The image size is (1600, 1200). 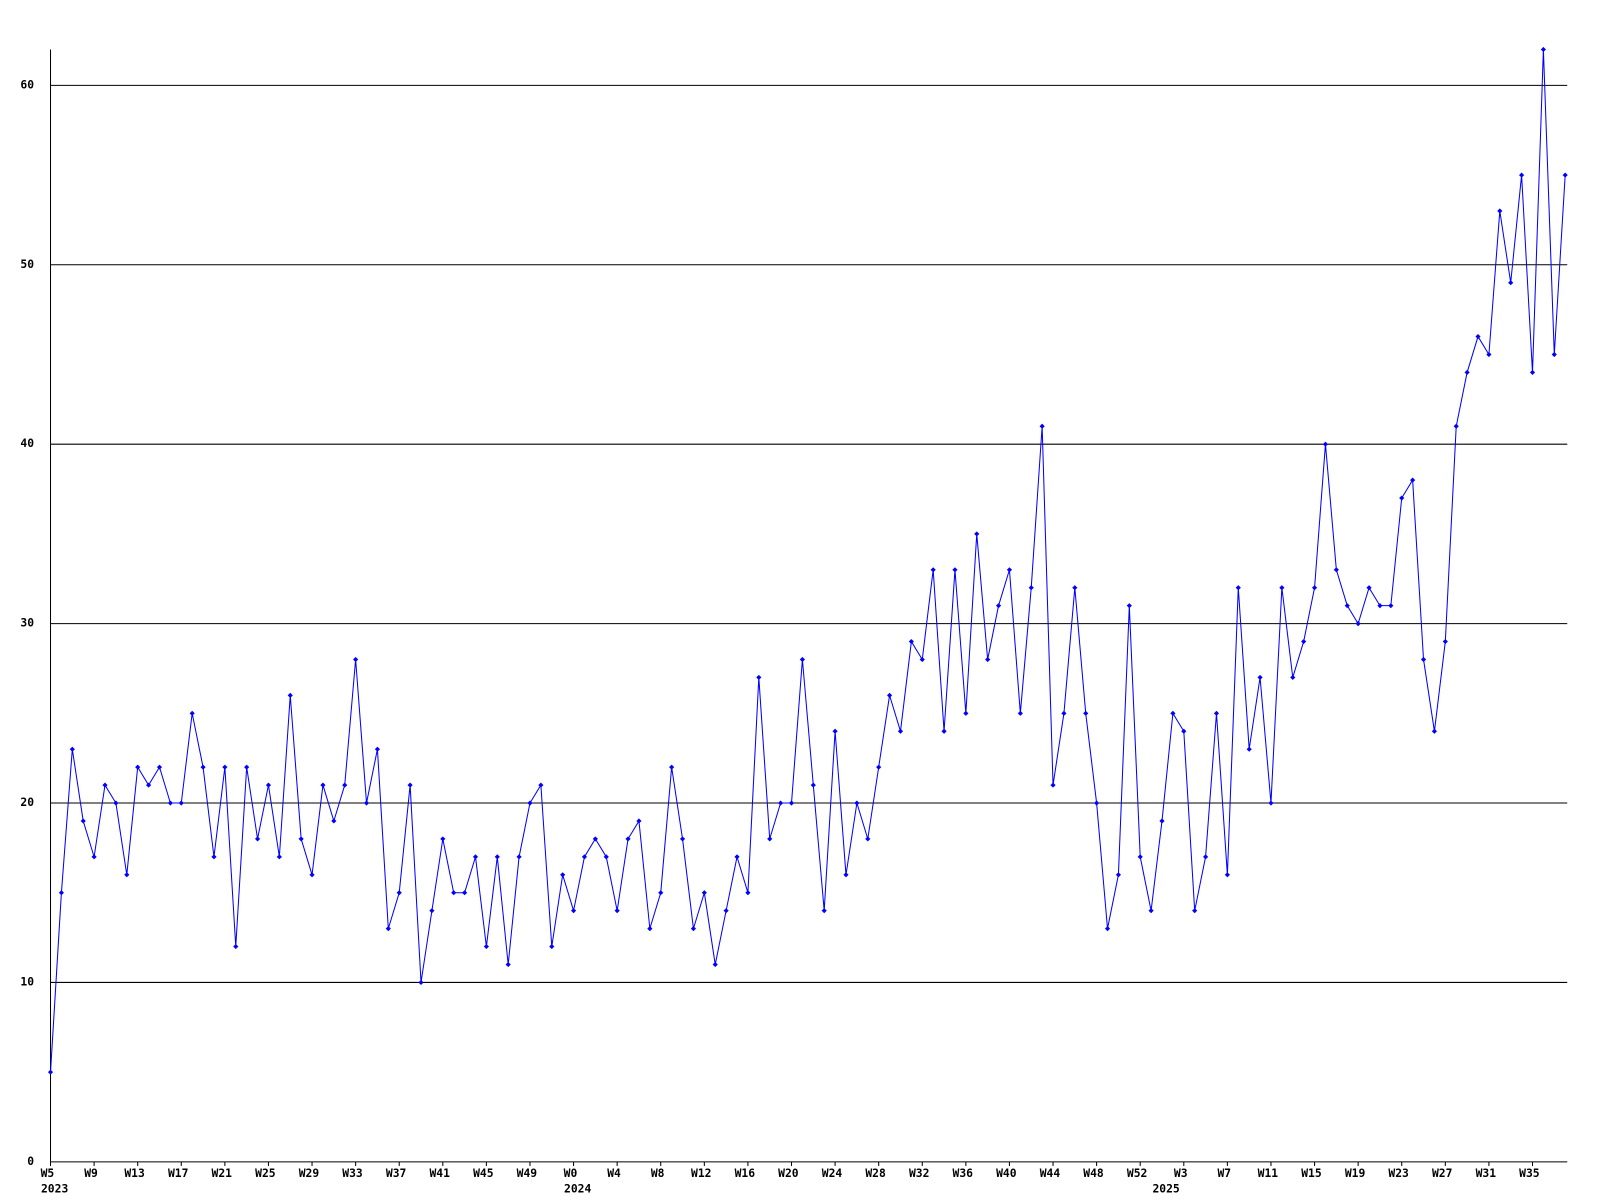 I want to click on y-tick-label: 50, so click(x=27, y=264).